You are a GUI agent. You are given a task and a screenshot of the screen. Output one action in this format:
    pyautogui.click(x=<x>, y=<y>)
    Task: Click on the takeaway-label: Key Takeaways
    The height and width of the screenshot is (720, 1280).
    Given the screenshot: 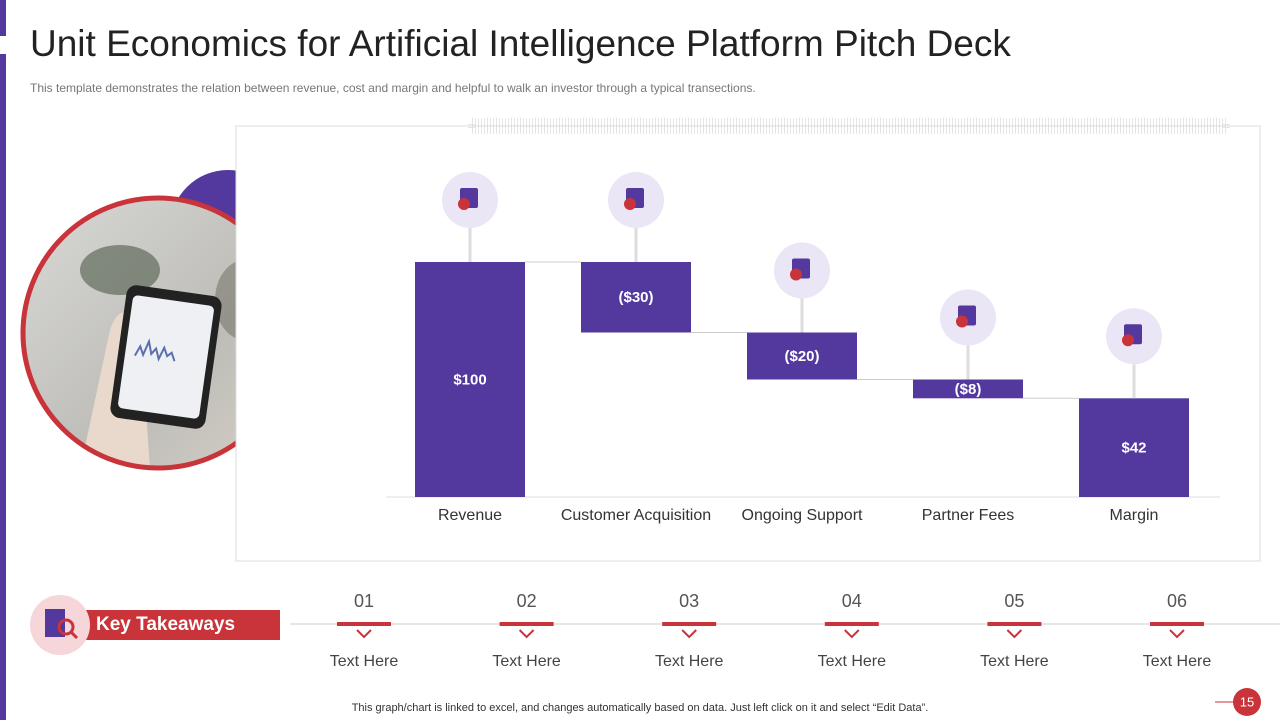 What is the action you would take?
    pyautogui.click(x=165, y=624)
    